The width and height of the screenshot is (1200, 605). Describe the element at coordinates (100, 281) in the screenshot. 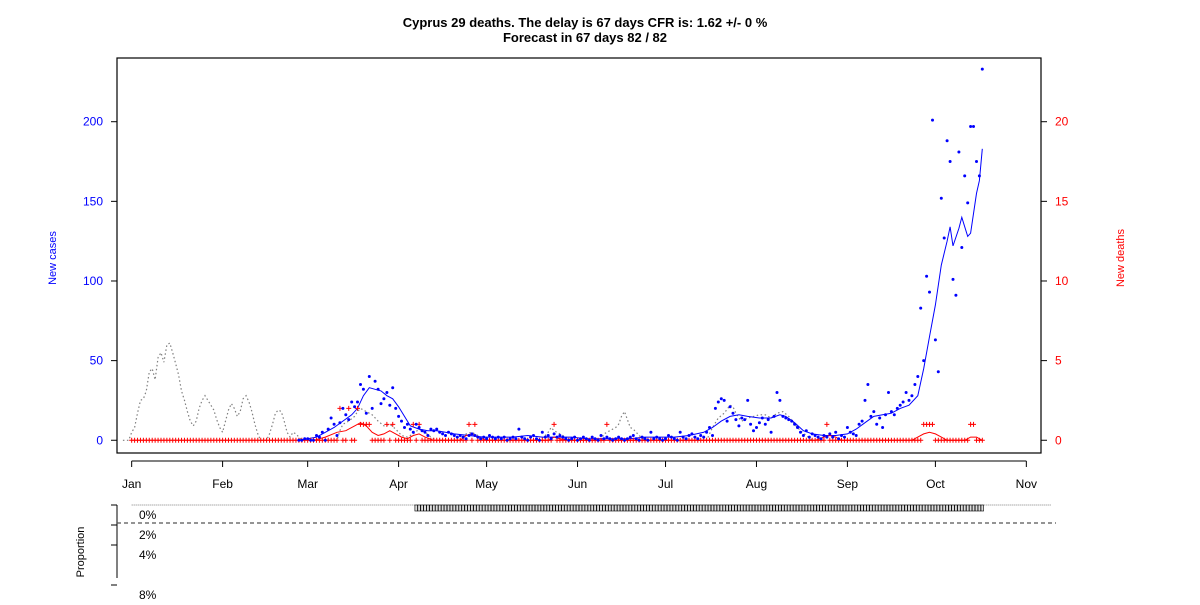

I see `y-axis-left: 0 50 100 150 200` at that location.